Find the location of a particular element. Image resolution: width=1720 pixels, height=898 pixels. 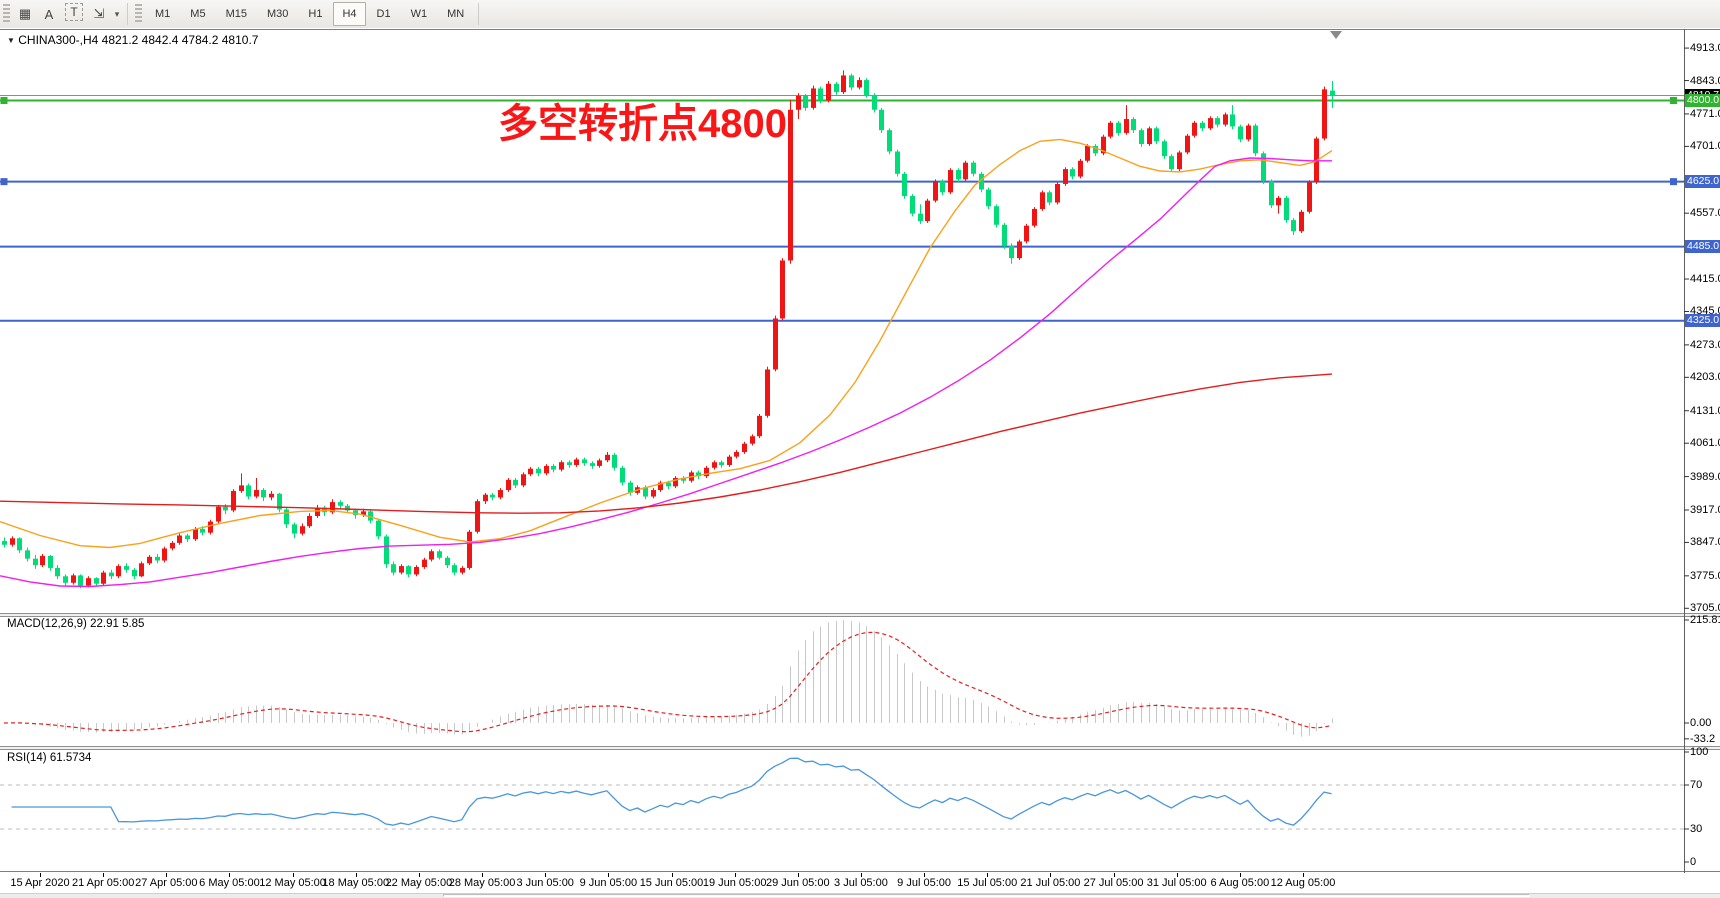

toolbar-icon-group: ▦ A T ⇲ ▾ is located at coordinates (68, 14).